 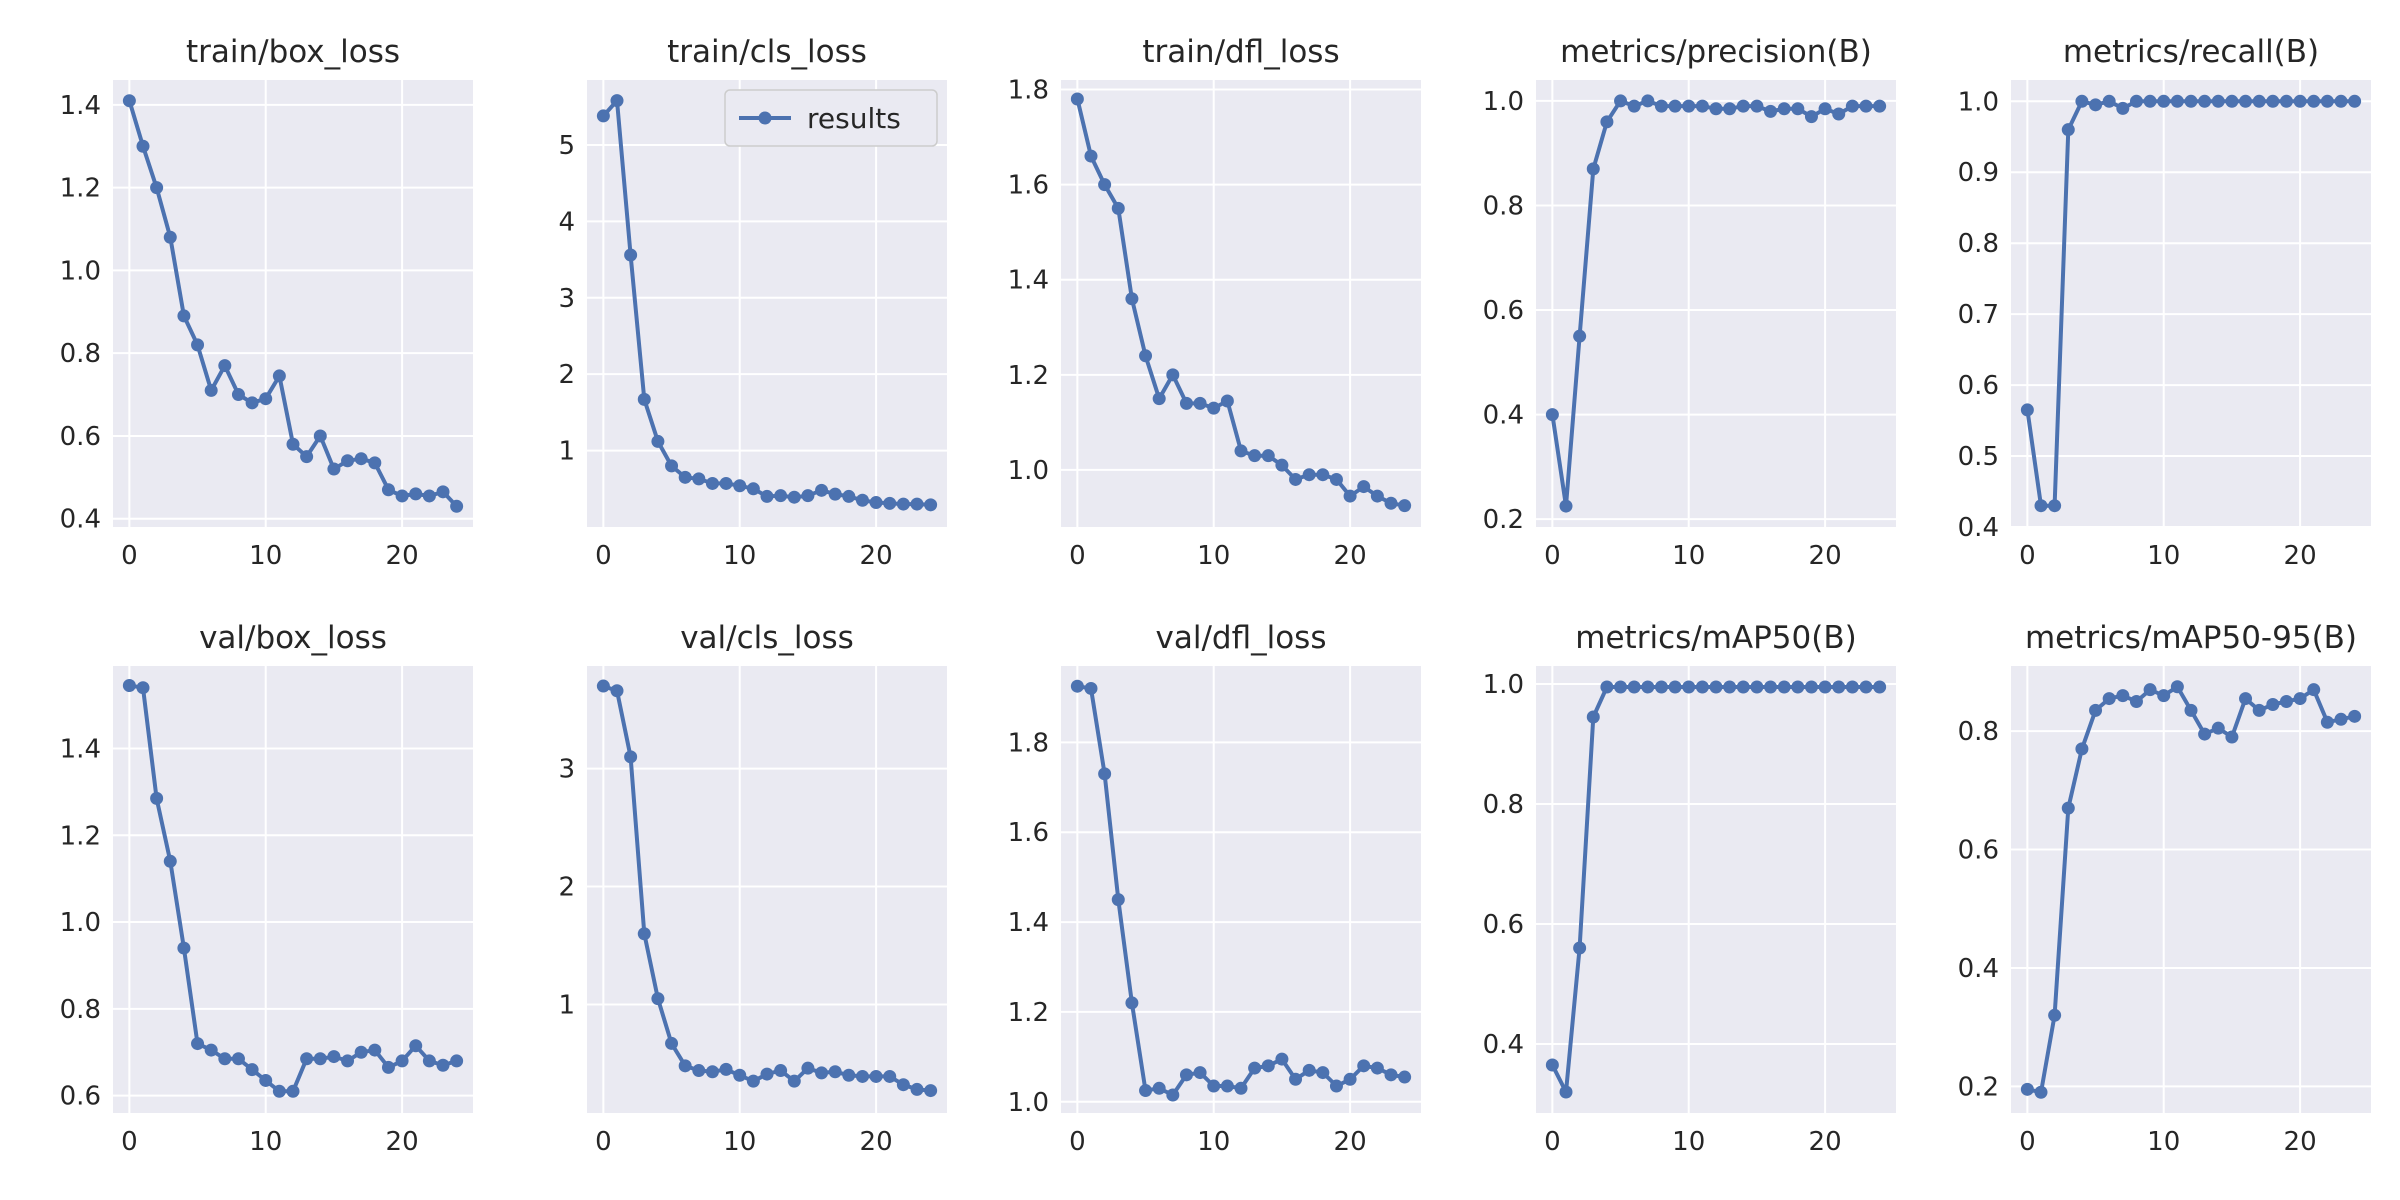 I want to click on chart-title: metrics/precision(B), so click(x=1716, y=52).